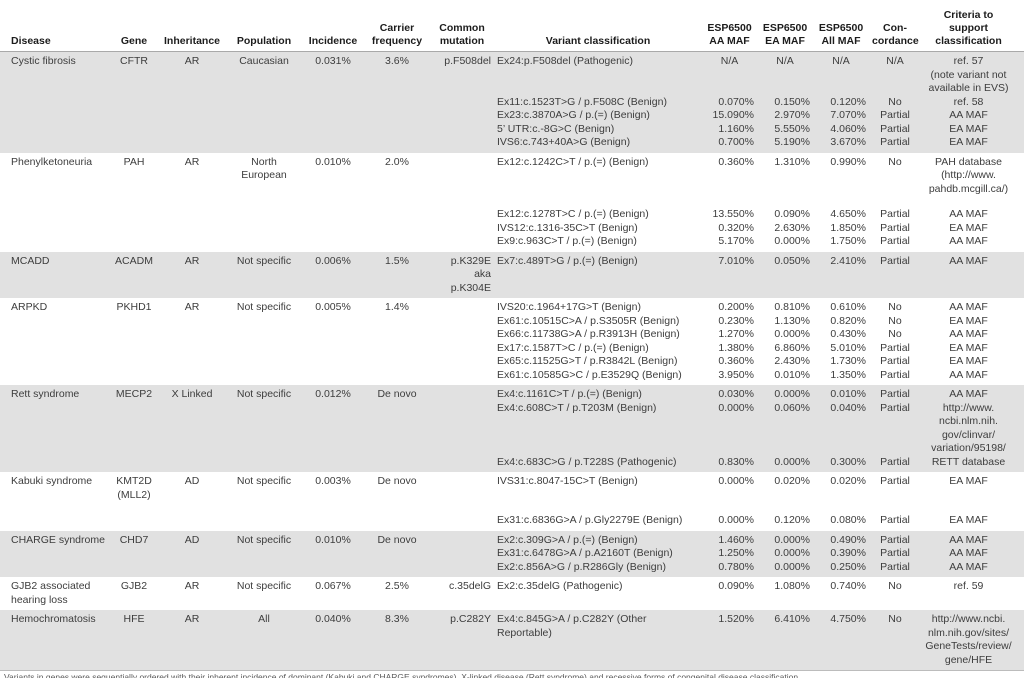  I want to click on variant-cell: Ex4:c.1161C>T / p.(=) (Benign), so click(569, 394).